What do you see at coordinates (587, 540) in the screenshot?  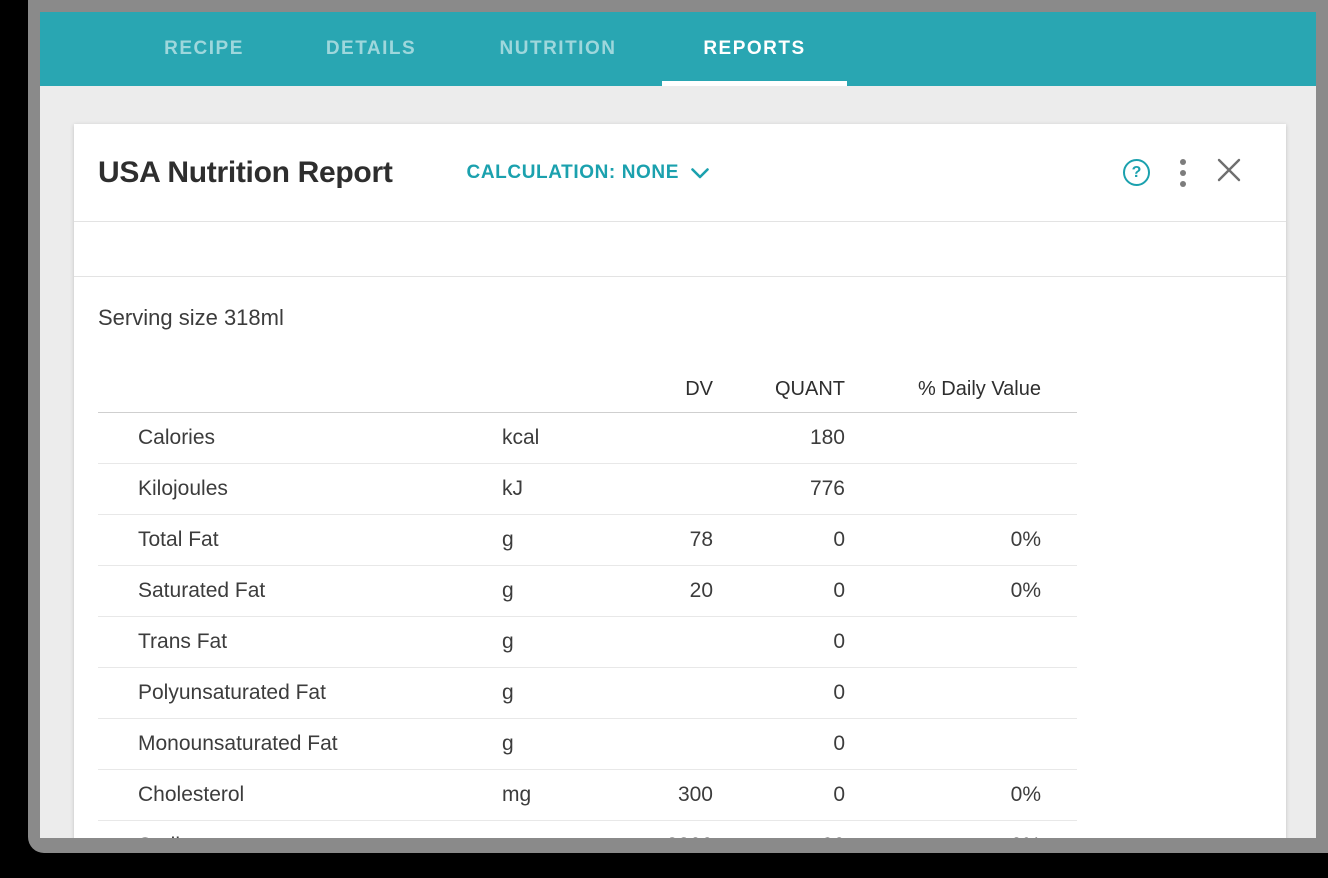 I see `table-row: Total Fat g 78 0 0%` at bounding box center [587, 540].